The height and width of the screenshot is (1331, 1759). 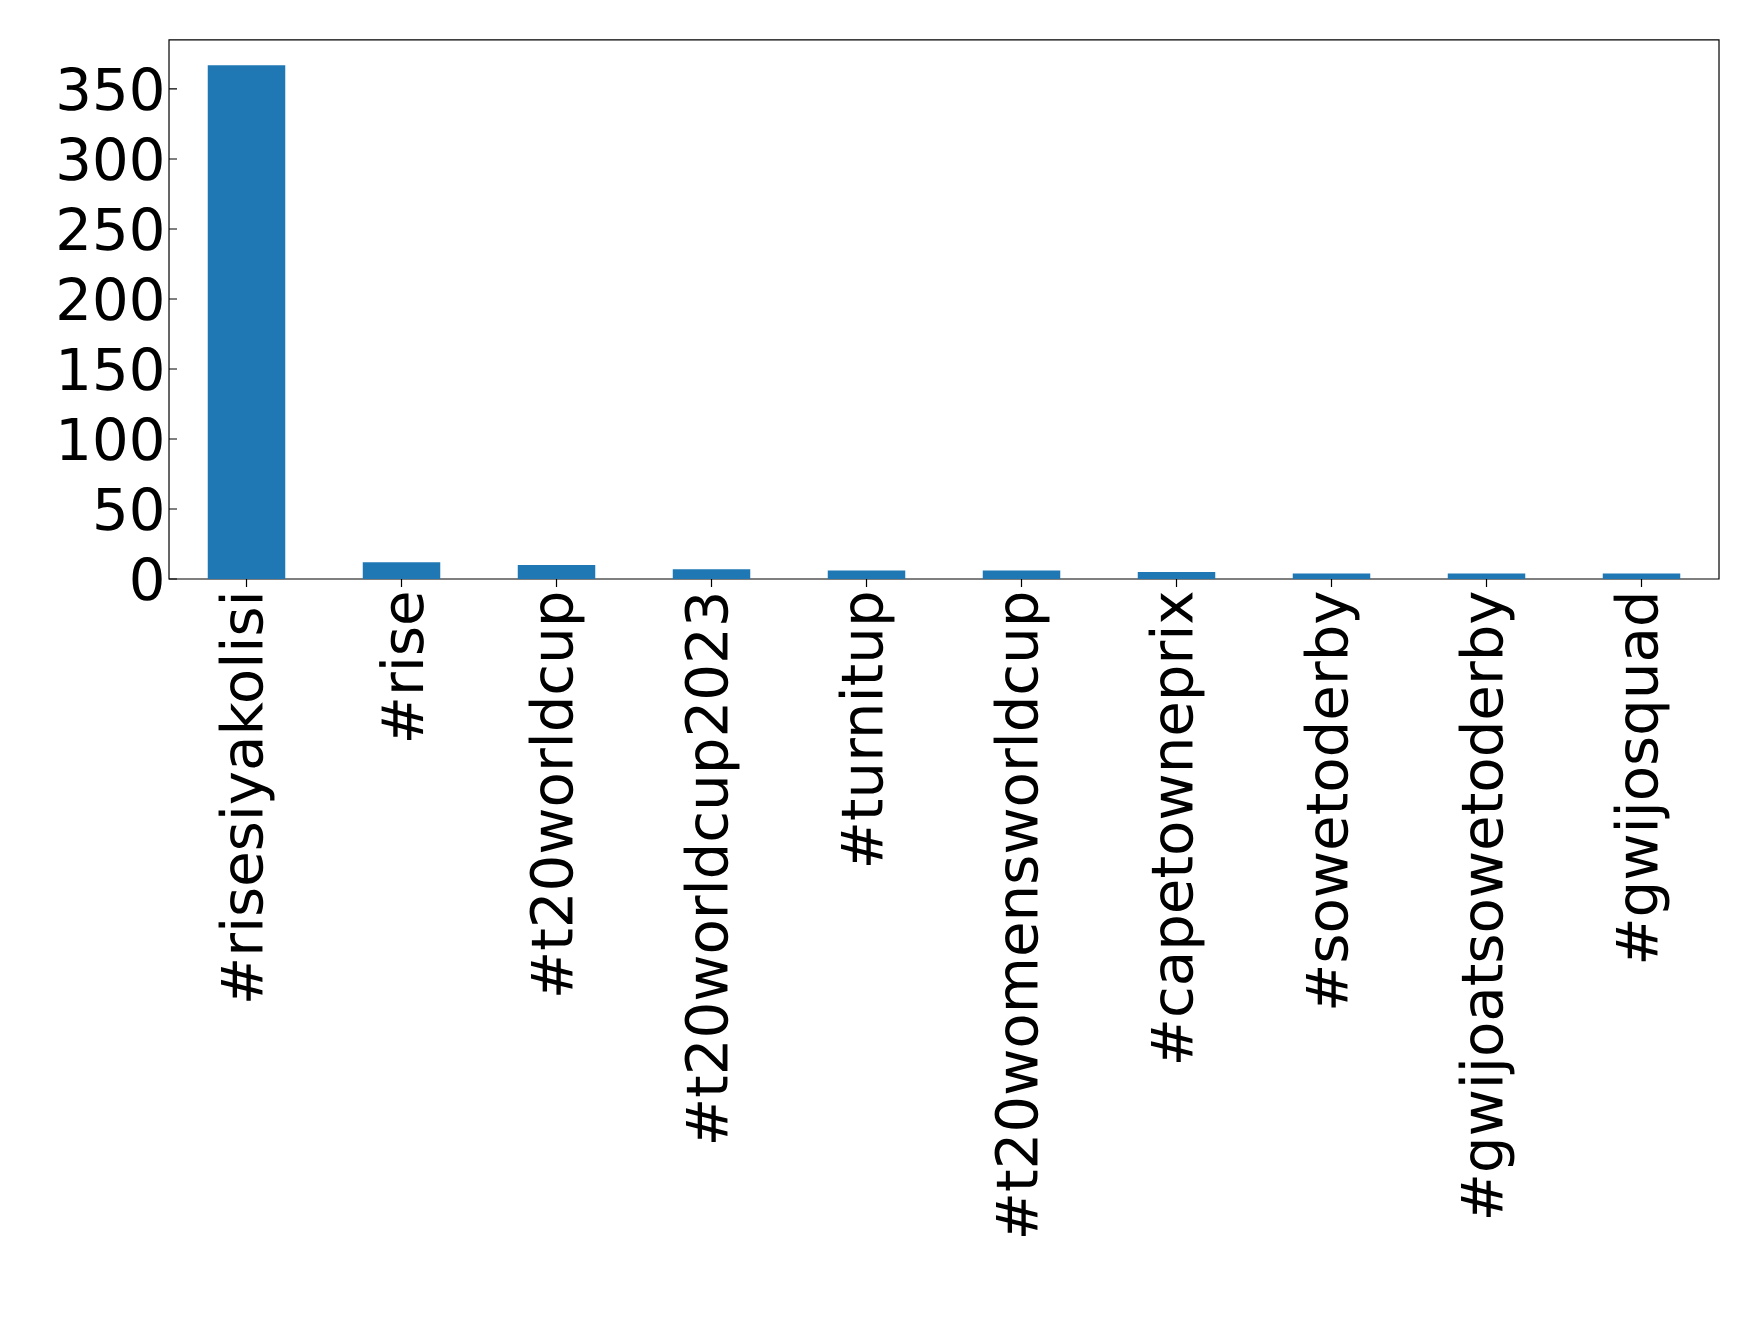 What do you see at coordinates (1641, 778) in the screenshot?
I see `x-tick-label: #gwijosquad` at bounding box center [1641, 778].